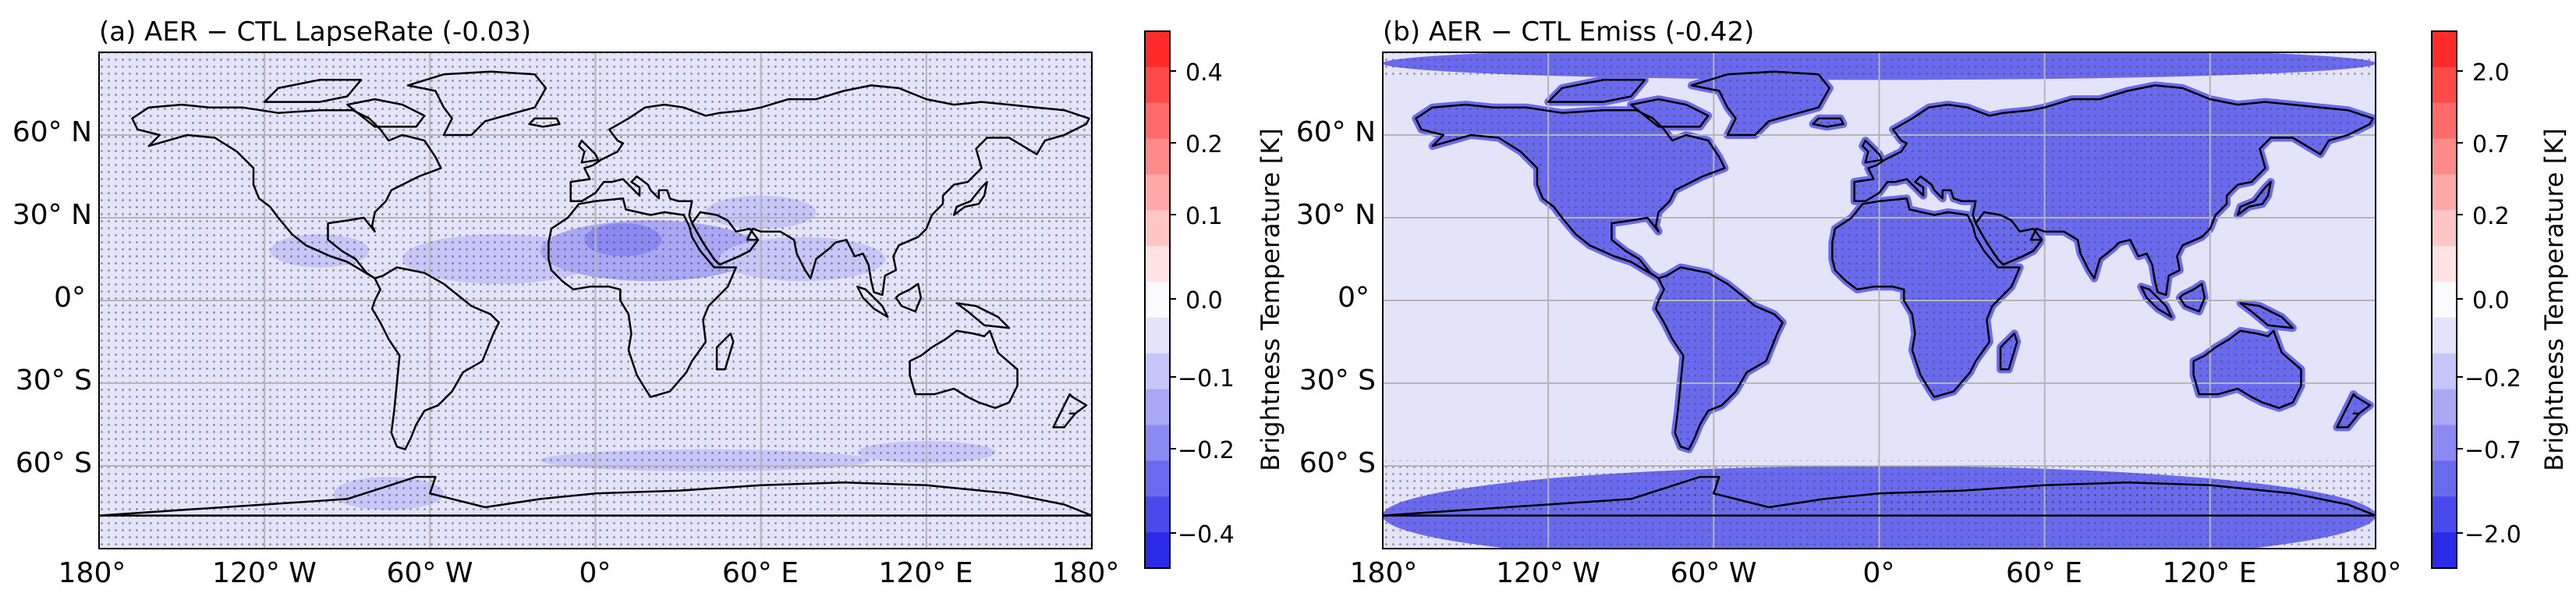 This screenshot has width=2576, height=597. What do you see at coordinates (964, 369) in the screenshot?
I see `coastline-australia` at bounding box center [964, 369].